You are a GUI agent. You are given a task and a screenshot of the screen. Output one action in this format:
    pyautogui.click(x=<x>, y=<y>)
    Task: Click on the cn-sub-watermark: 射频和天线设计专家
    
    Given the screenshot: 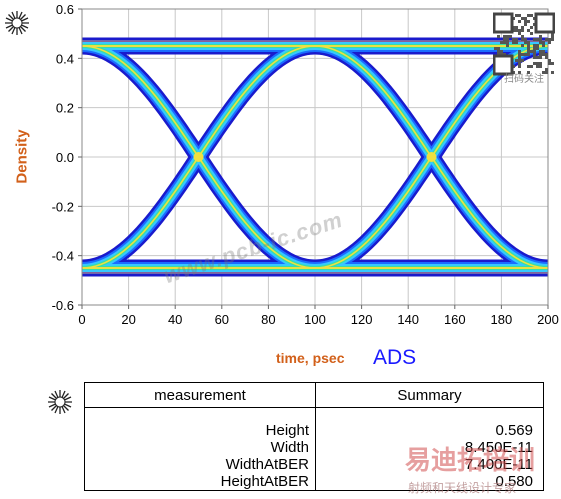 What is the action you would take?
    pyautogui.click(x=462, y=488)
    